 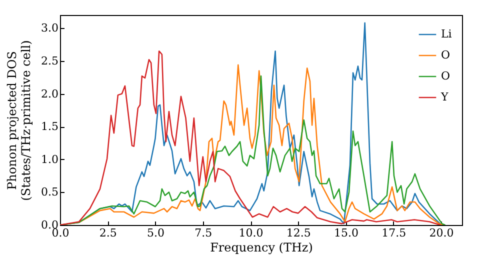 I want to click on legend-label: Li, so click(x=446, y=34).